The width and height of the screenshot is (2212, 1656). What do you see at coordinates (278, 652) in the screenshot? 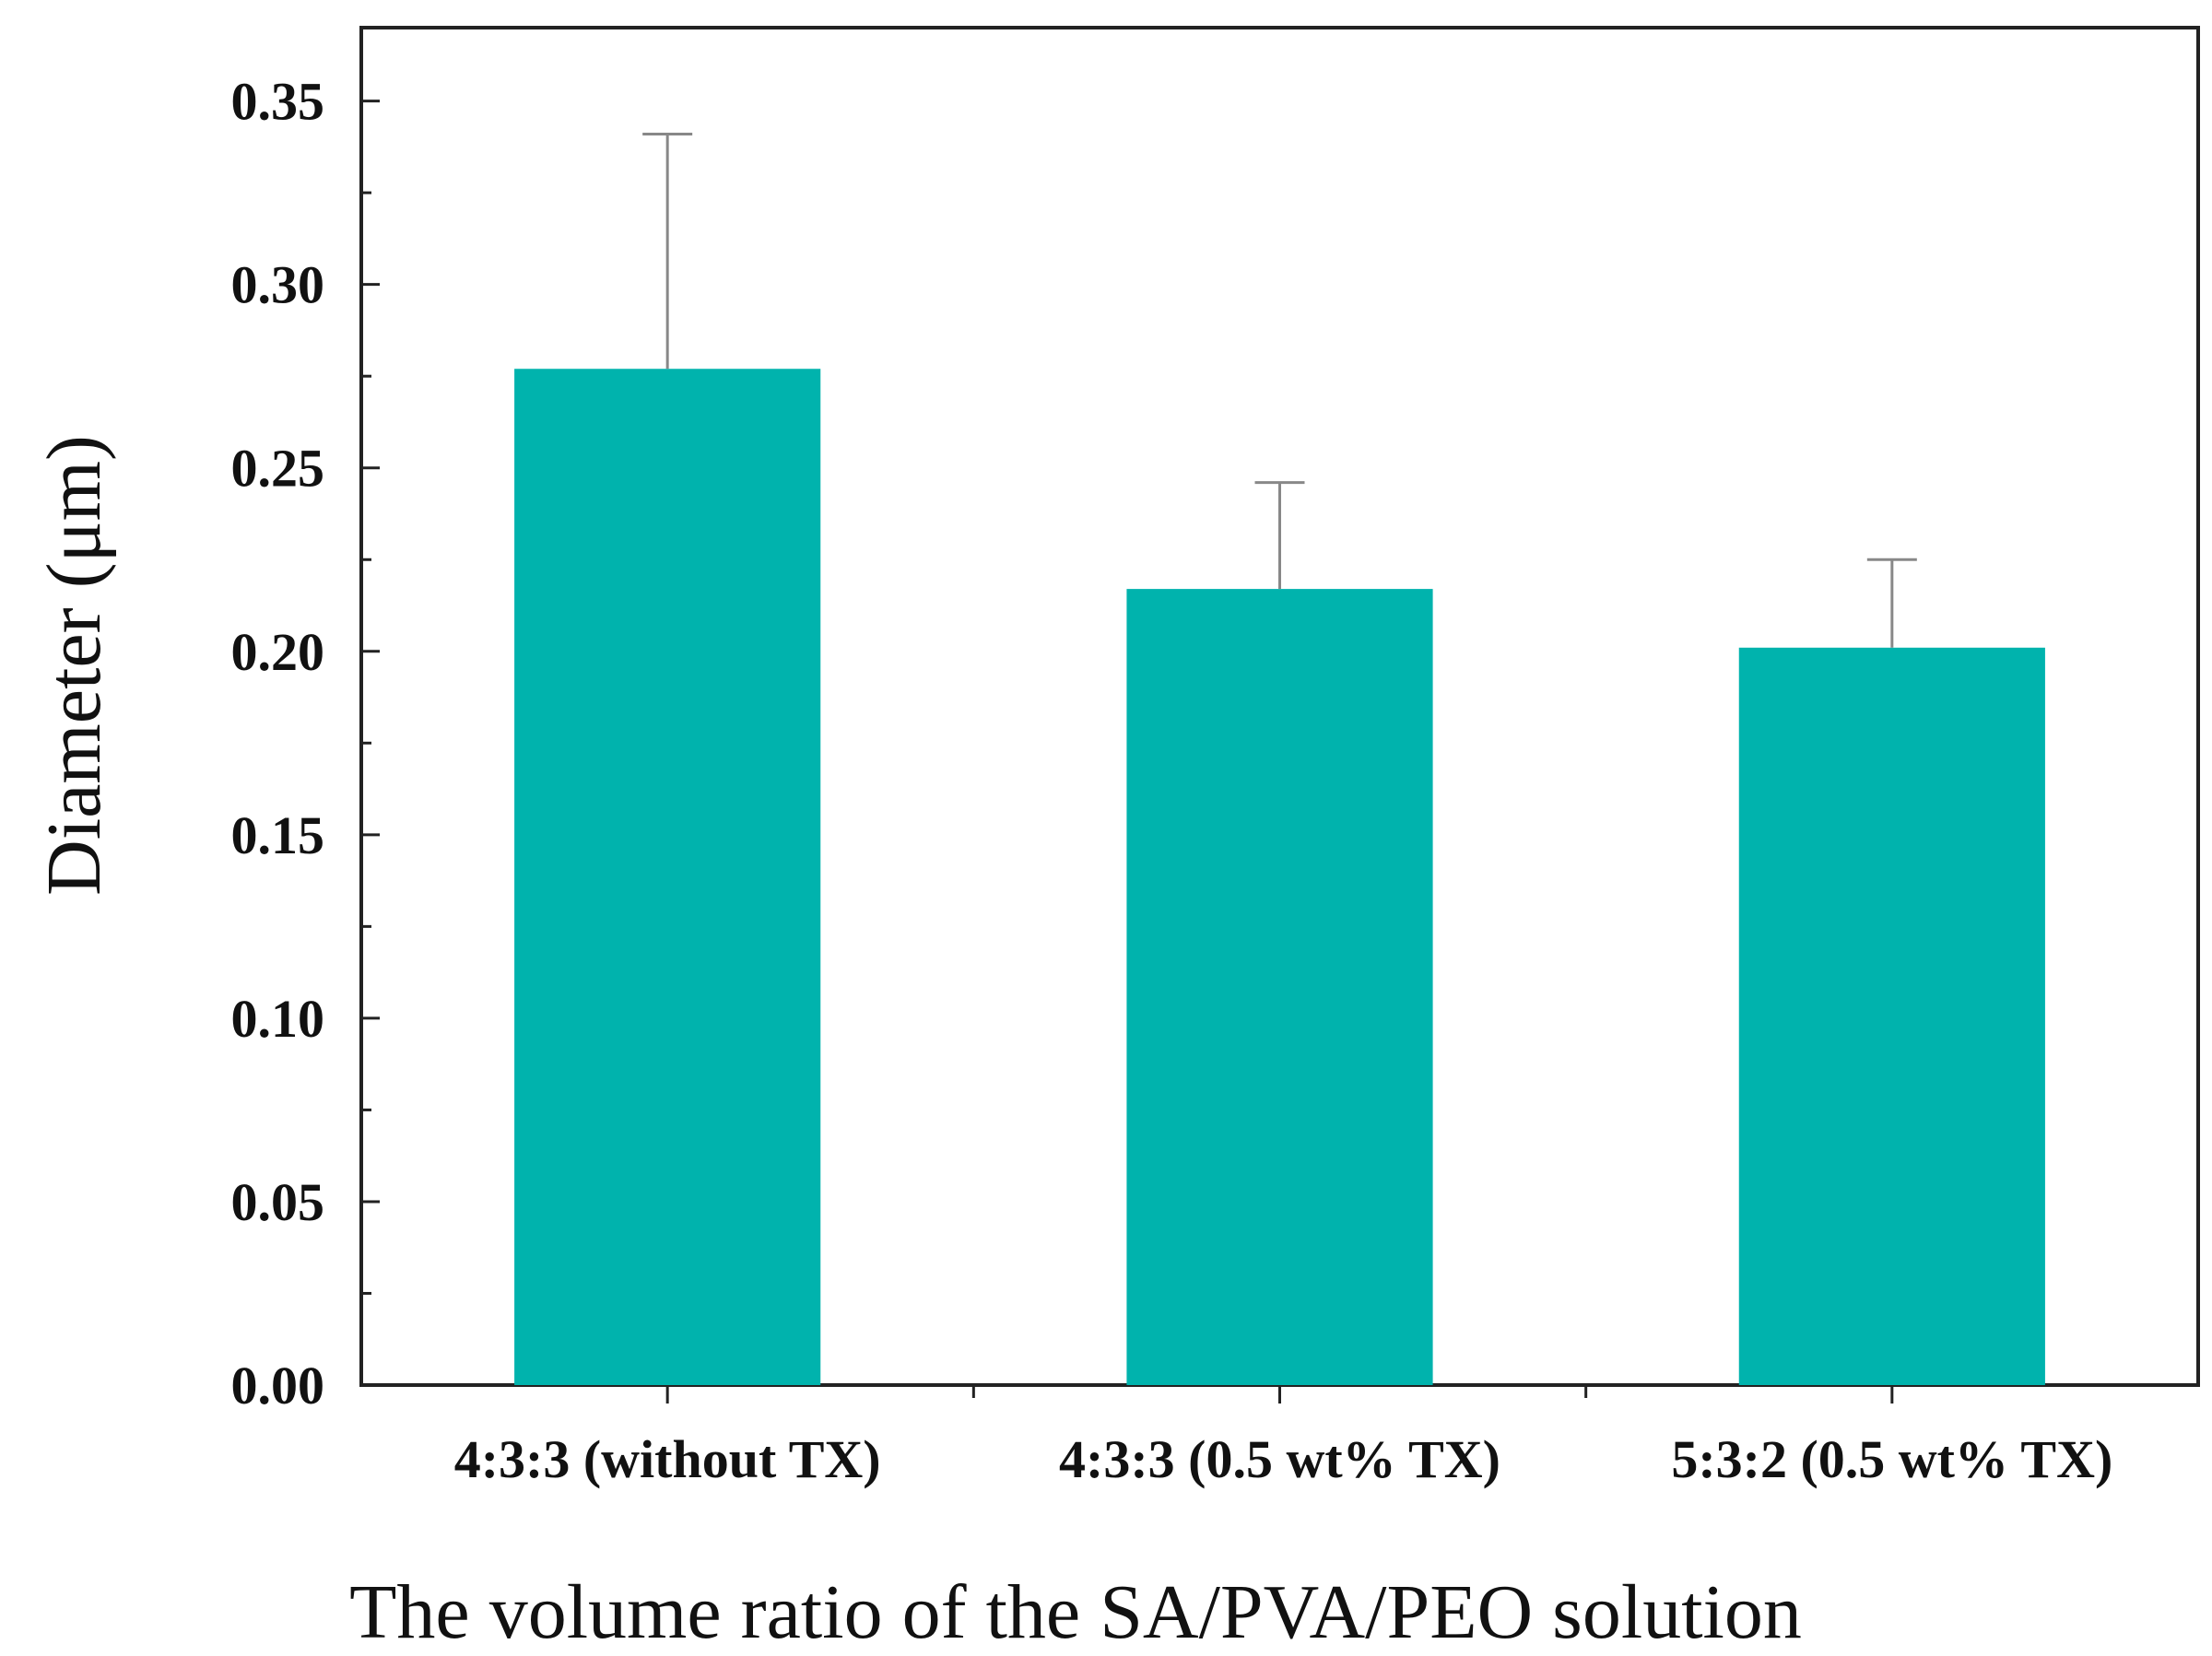
I see `y-tick-label: 0.20` at bounding box center [278, 652].